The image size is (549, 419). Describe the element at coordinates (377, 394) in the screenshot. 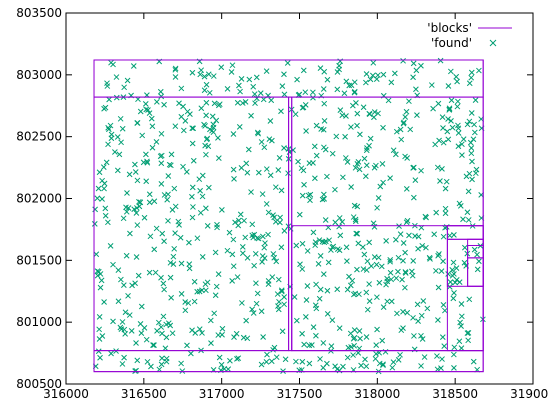

I see `x-tick-label: 318000` at that location.